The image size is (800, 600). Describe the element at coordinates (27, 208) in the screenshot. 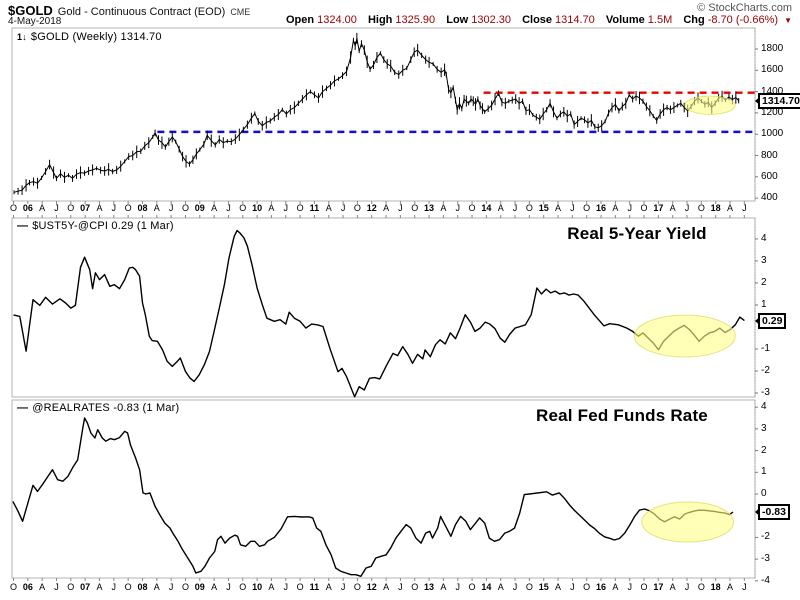

I see `x-axis-label: 06` at that location.